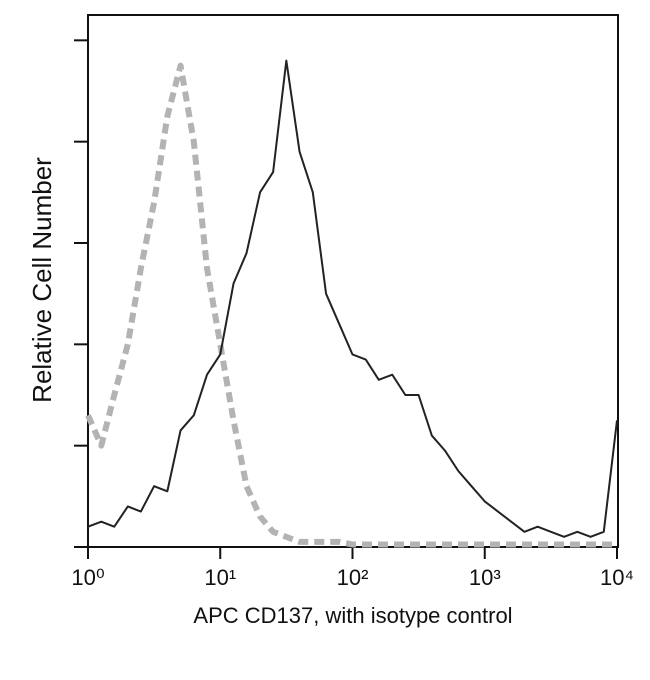  Describe the element at coordinates (42, 280) in the screenshot. I see `y-axis-label: Relative Cell Number` at that location.